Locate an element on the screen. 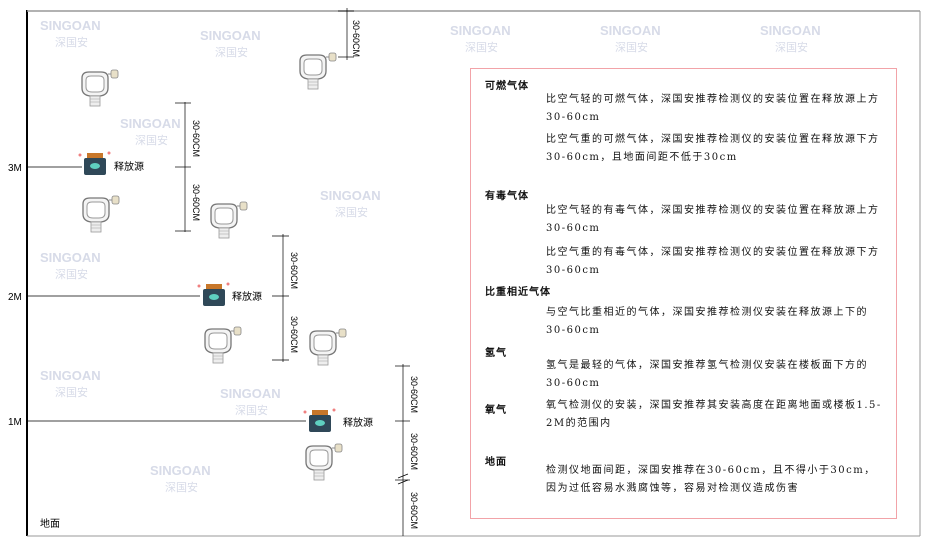 The width and height of the screenshot is (938, 541). section-text: 比空气重的有毒气体，深国安推荐检测仪的安装位置在释放源下方30-60cm is located at coordinates (713, 261).